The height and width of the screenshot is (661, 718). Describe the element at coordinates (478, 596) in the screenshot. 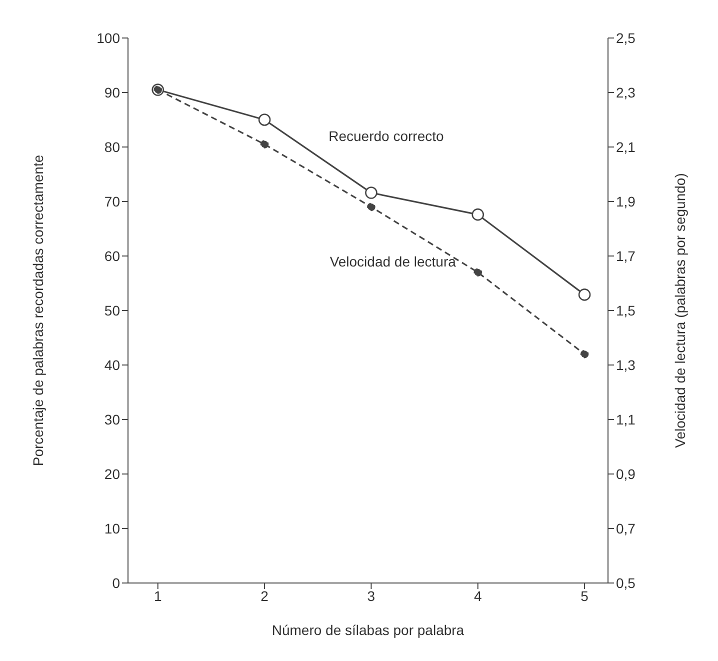

I see `x-tick-label: 4` at that location.